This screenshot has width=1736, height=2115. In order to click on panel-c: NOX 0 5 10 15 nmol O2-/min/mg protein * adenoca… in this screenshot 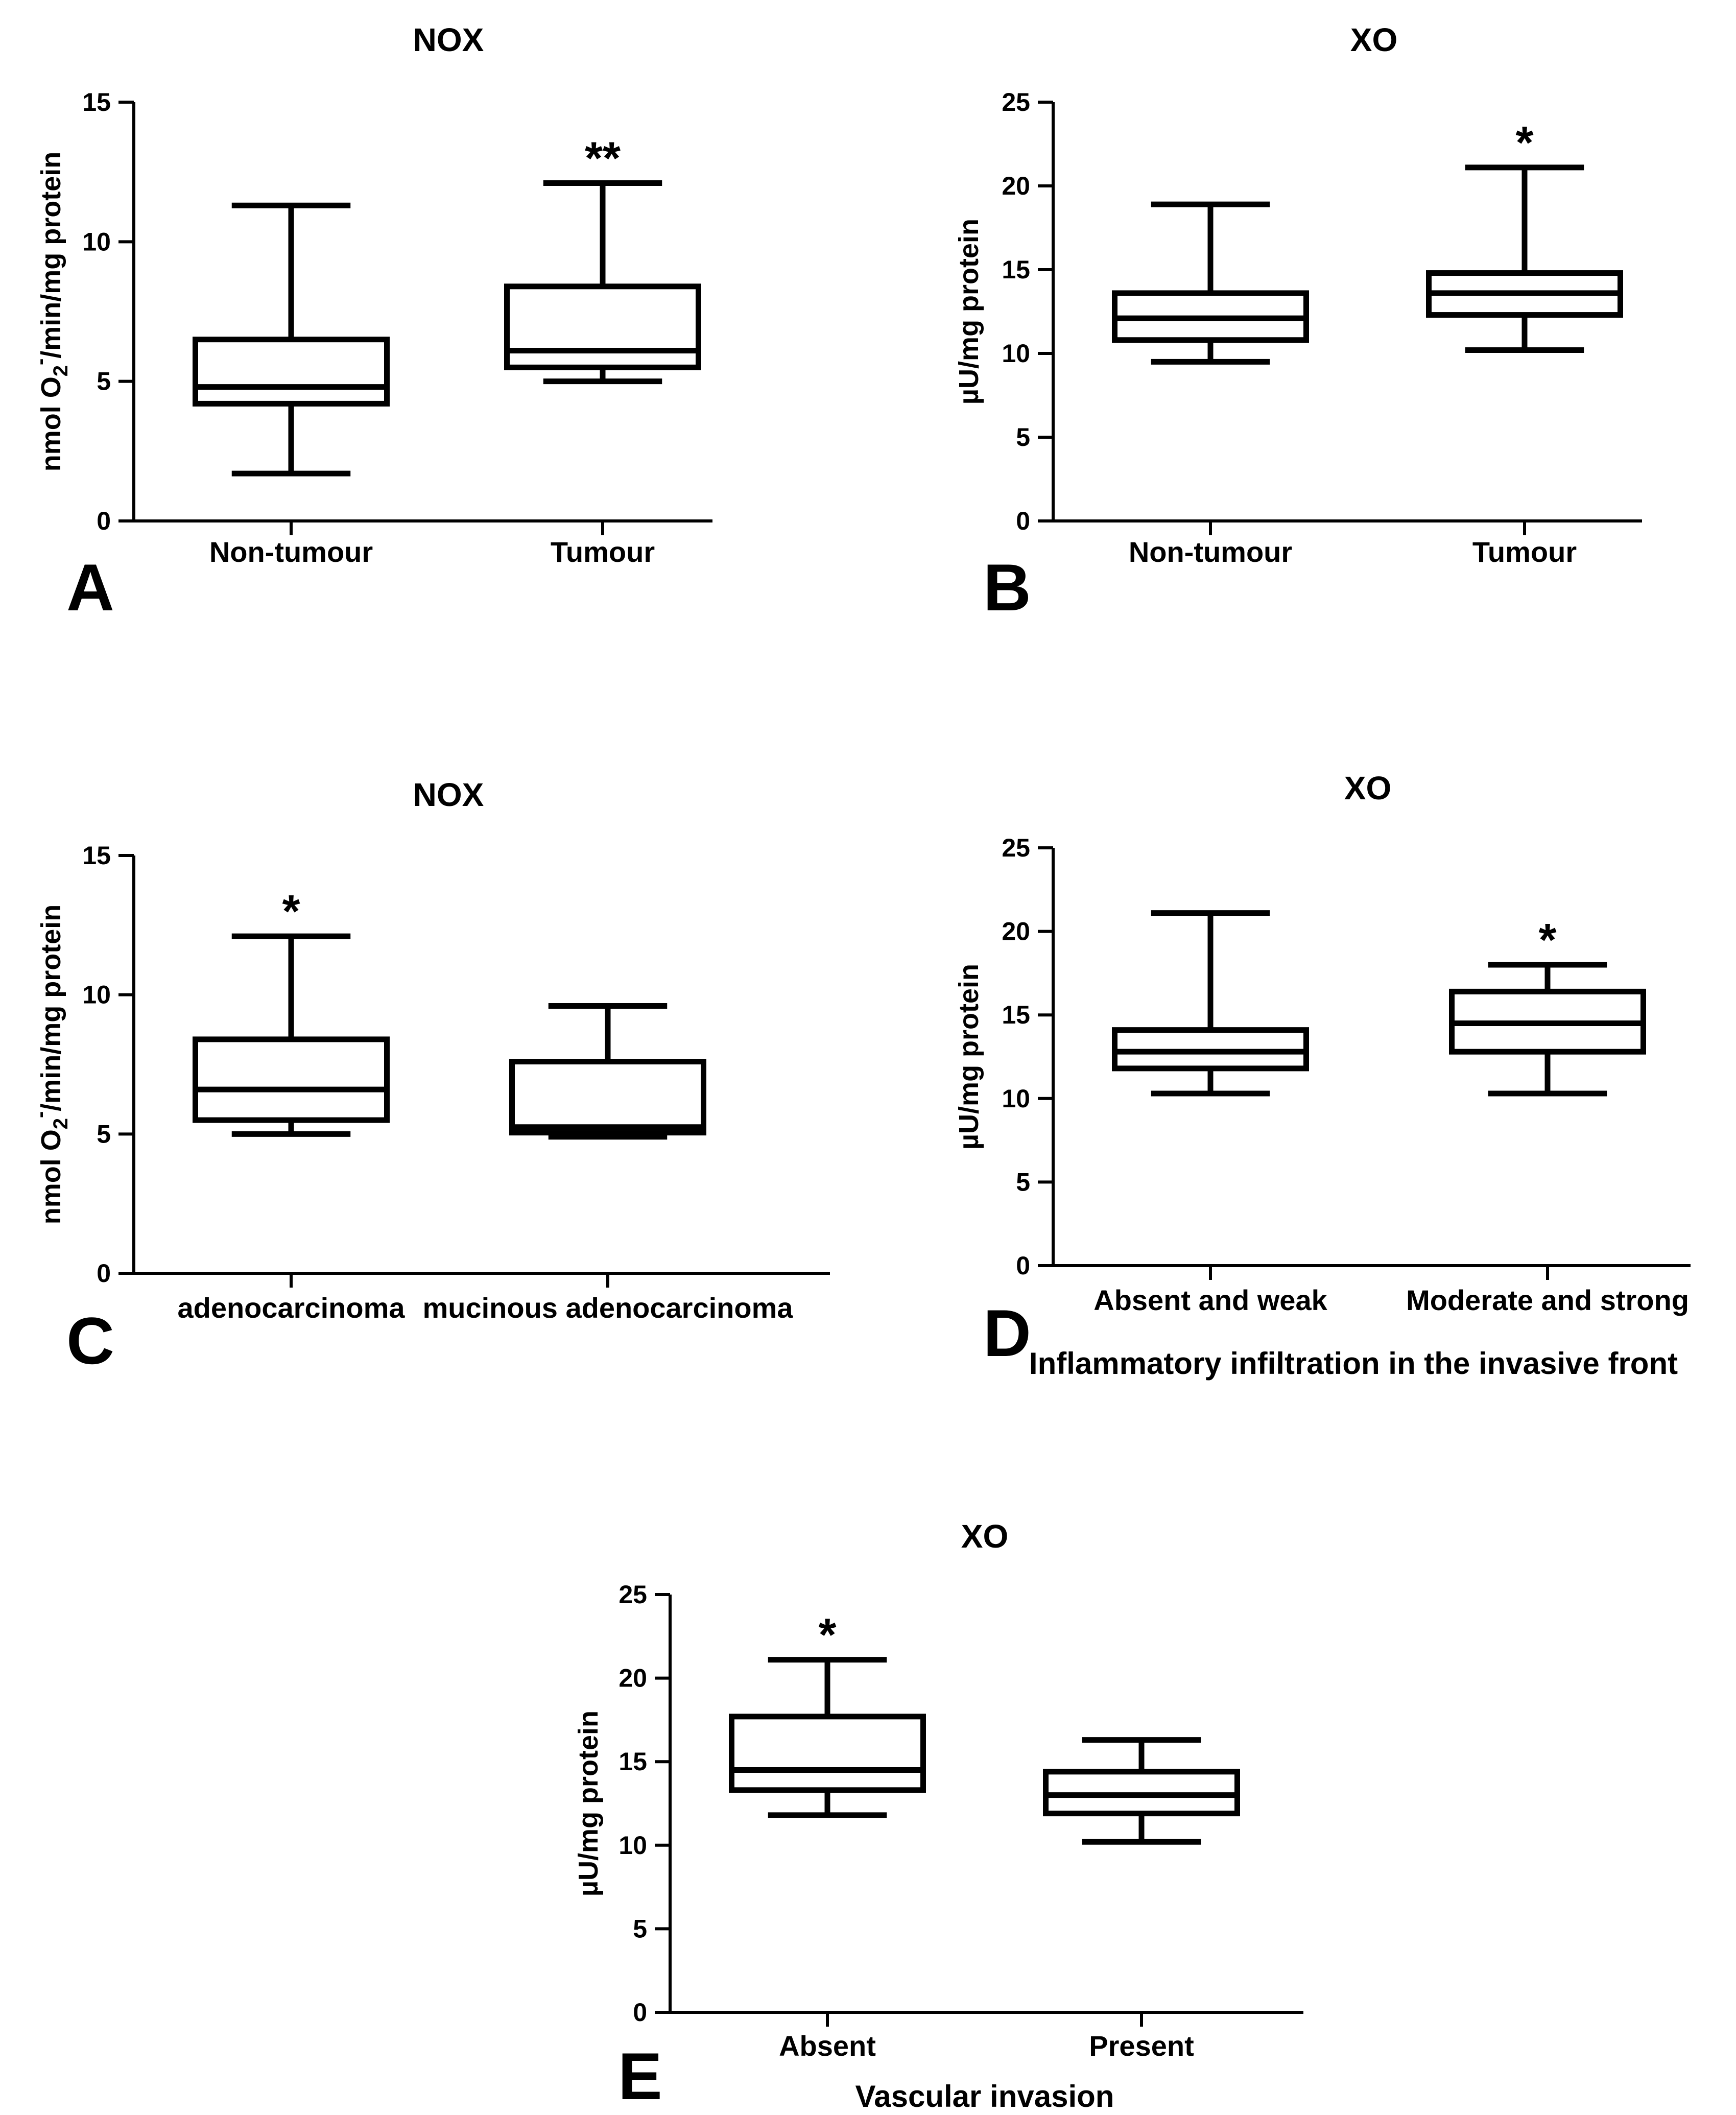, I will do `click(429, 1077)`.